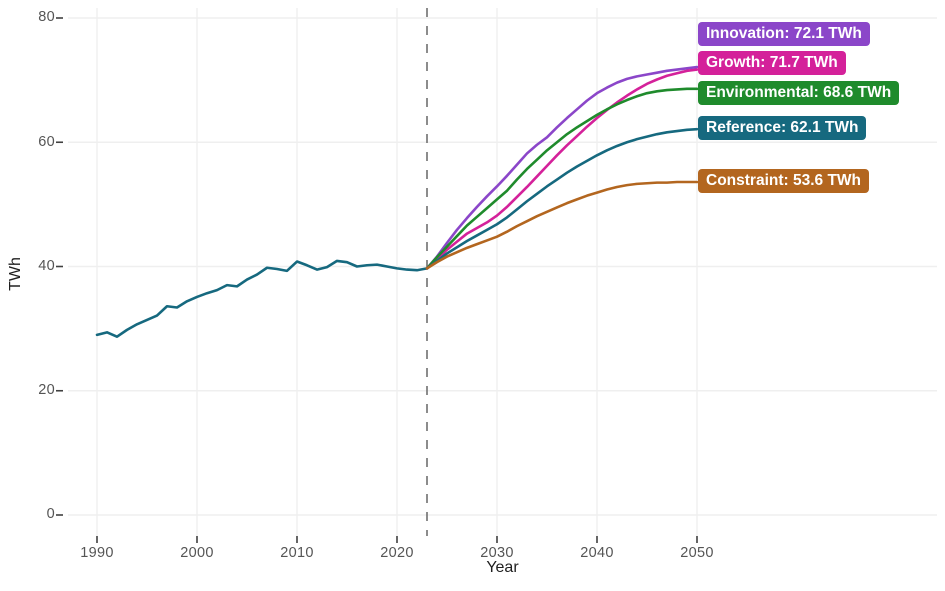 The height and width of the screenshot is (591, 945). I want to click on x-tick-2010: 2010, so click(297, 553).